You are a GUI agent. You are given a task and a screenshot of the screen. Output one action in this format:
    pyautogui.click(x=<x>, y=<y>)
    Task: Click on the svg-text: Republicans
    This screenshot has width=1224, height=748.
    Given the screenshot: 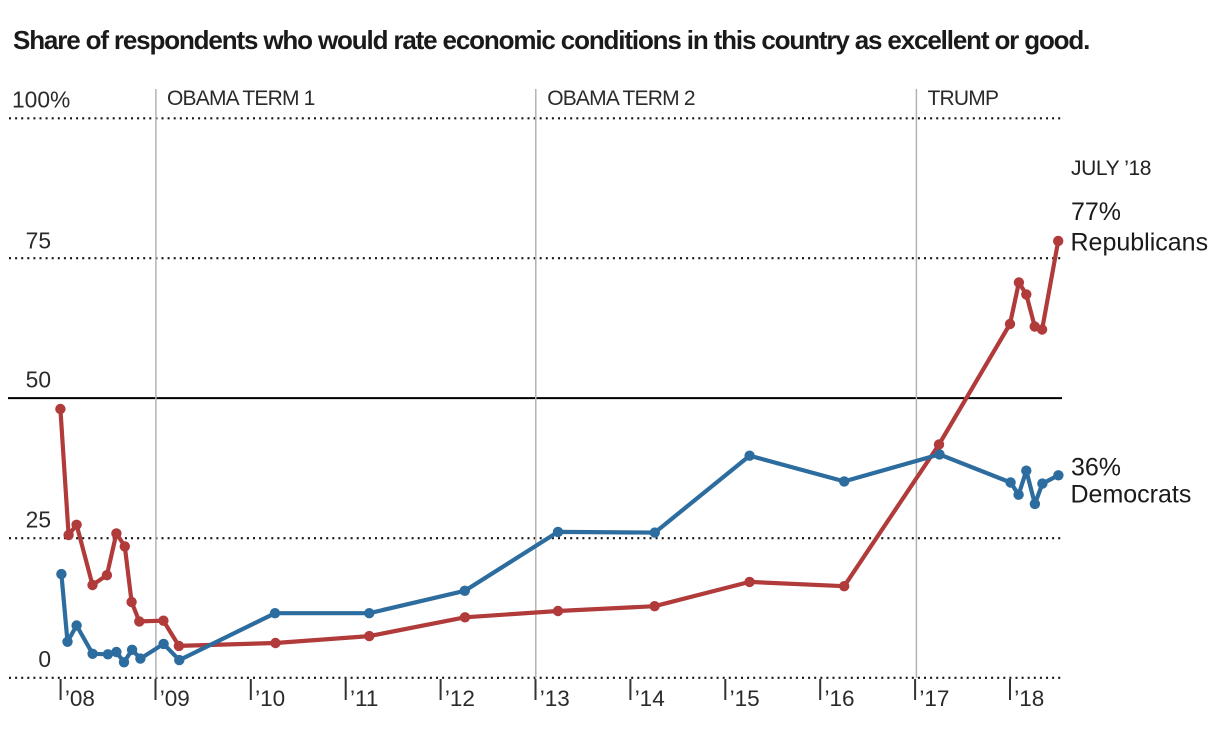 What is the action you would take?
    pyautogui.click(x=1140, y=243)
    